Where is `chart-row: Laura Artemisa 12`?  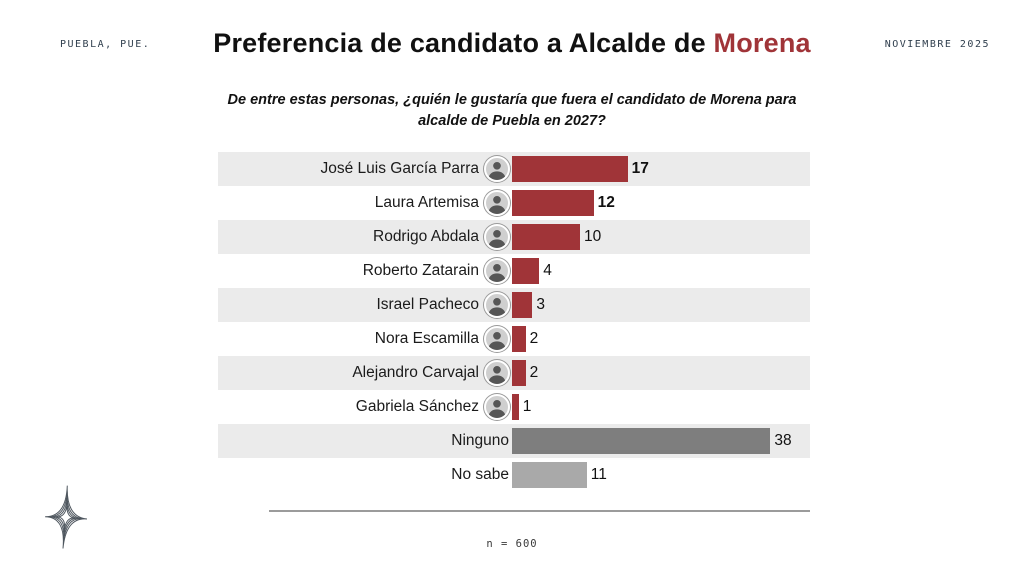 chart-row: Laura Artemisa 12 is located at coordinates (514, 203).